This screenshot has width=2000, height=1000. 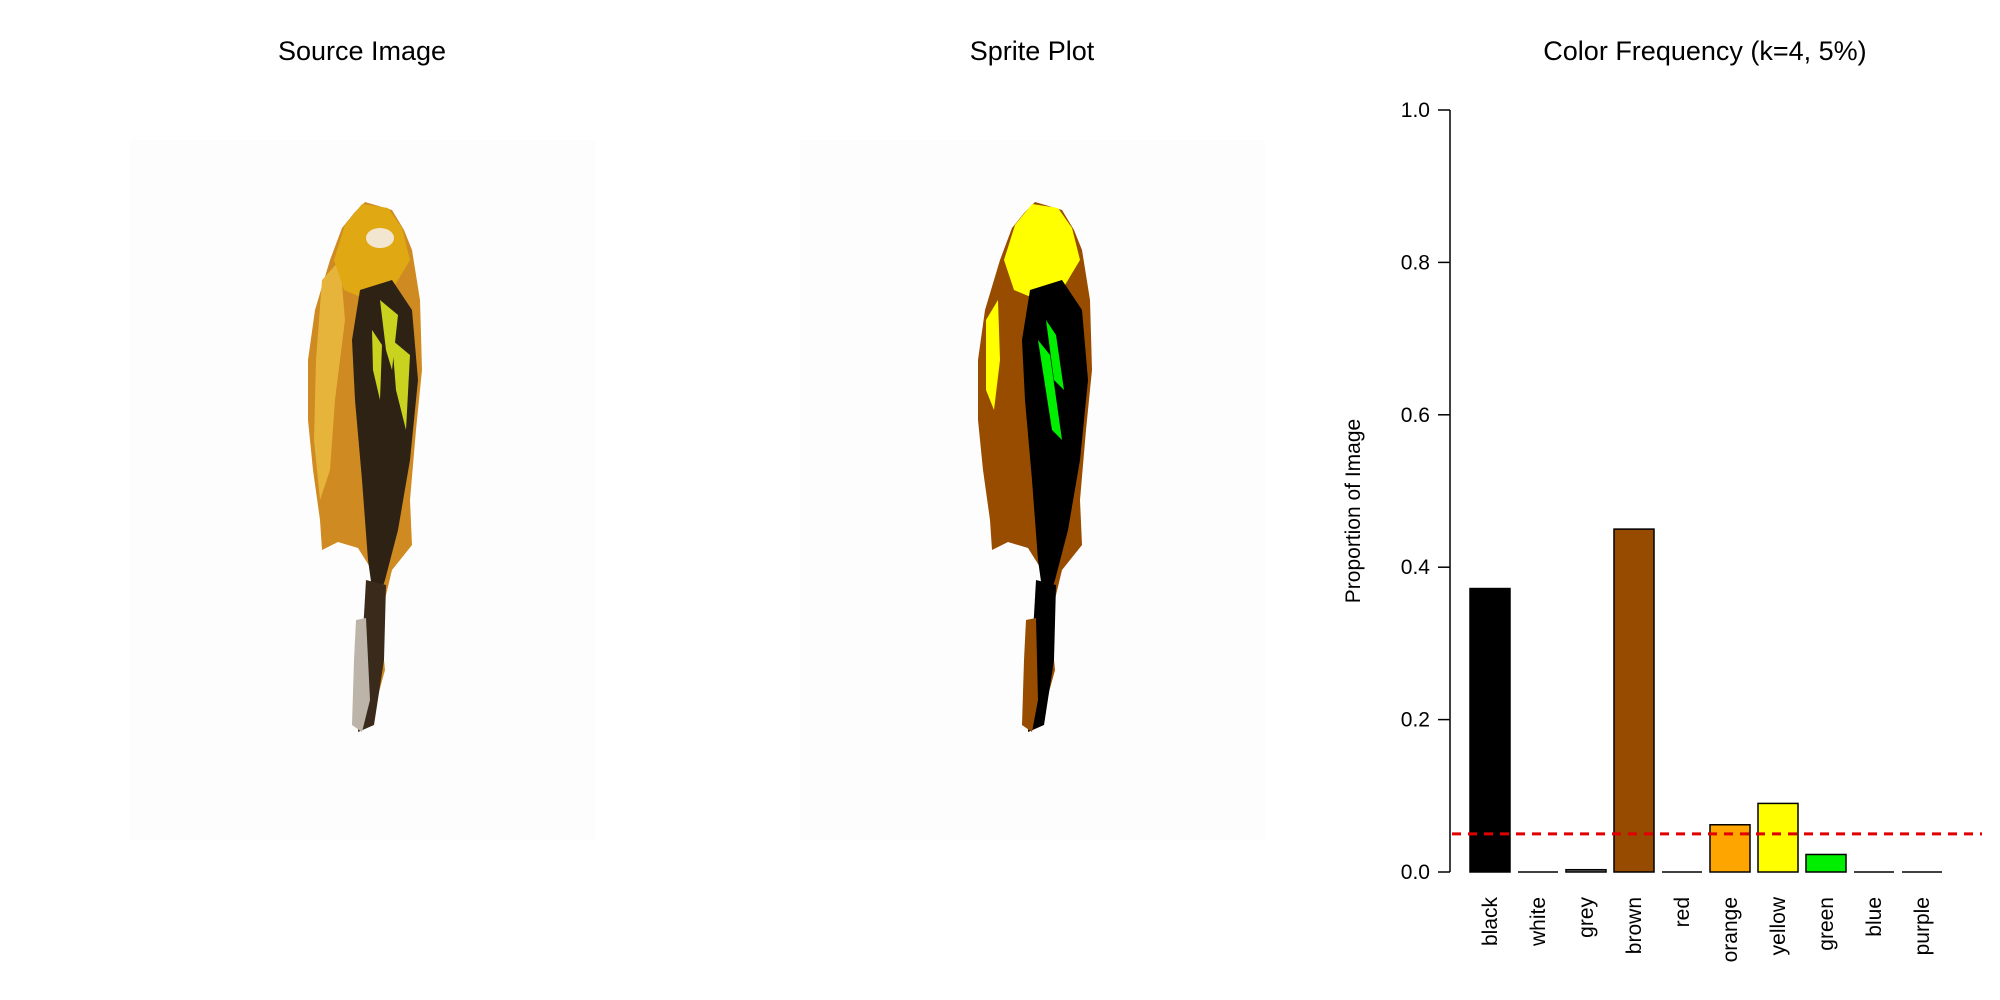 I want to click on y-tick-label: 0.6, so click(x=1415, y=415).